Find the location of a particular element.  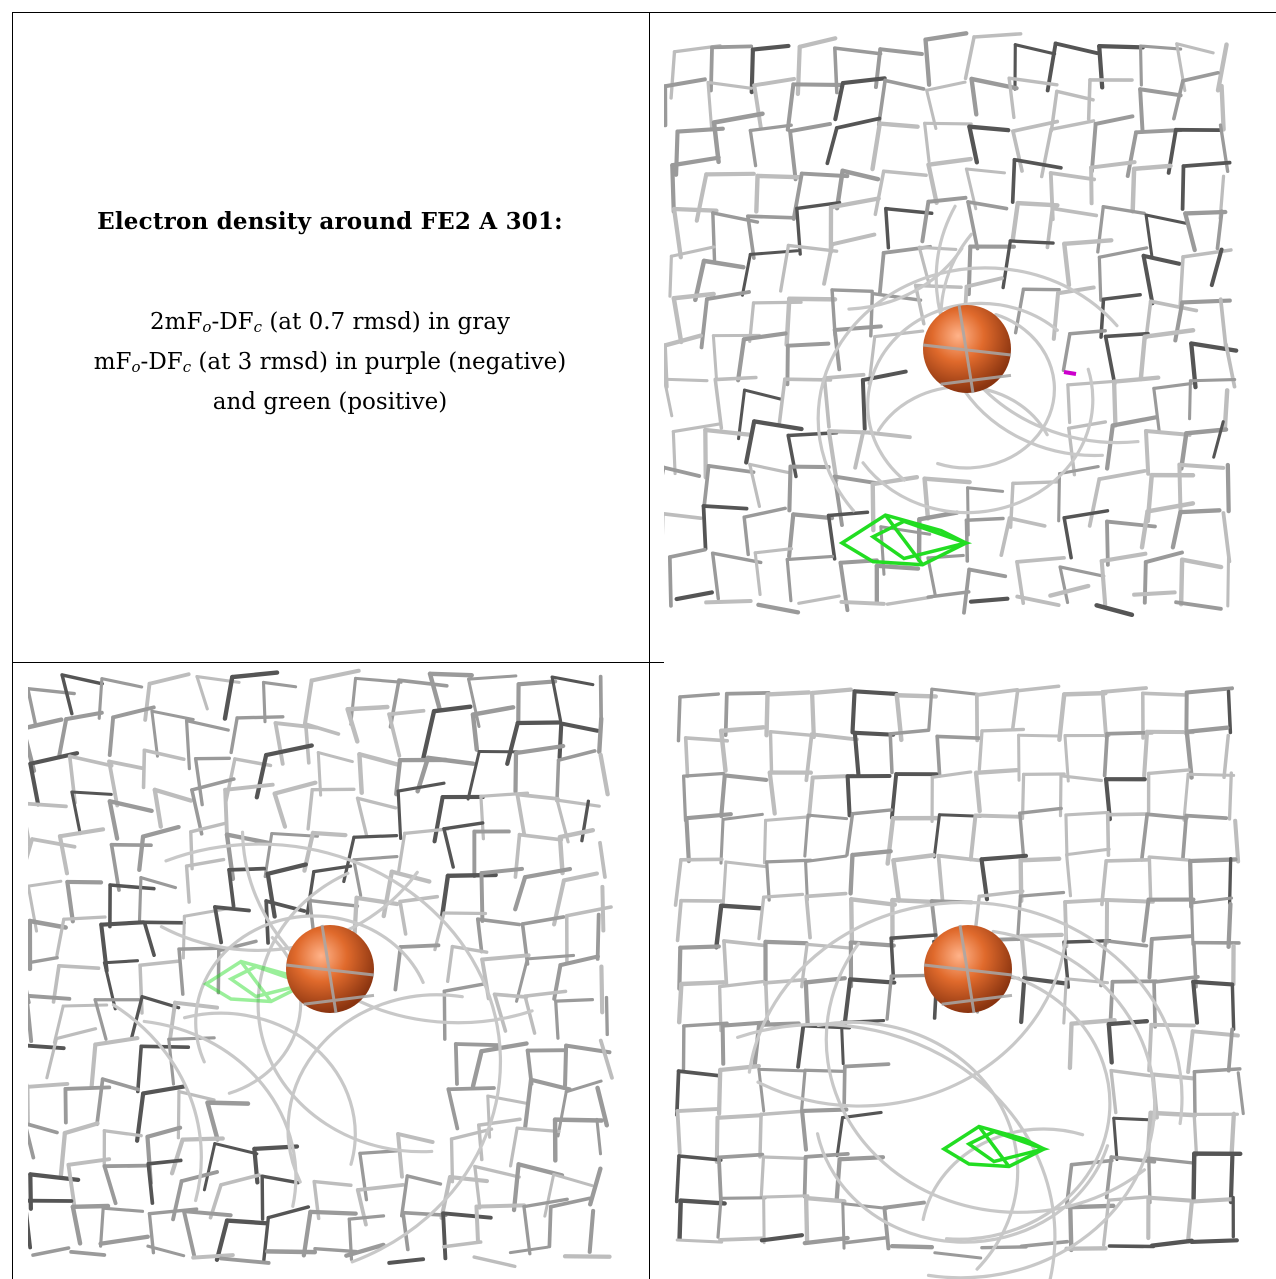

legend-line-green: and green (positive) is located at coordinates (330, 402).